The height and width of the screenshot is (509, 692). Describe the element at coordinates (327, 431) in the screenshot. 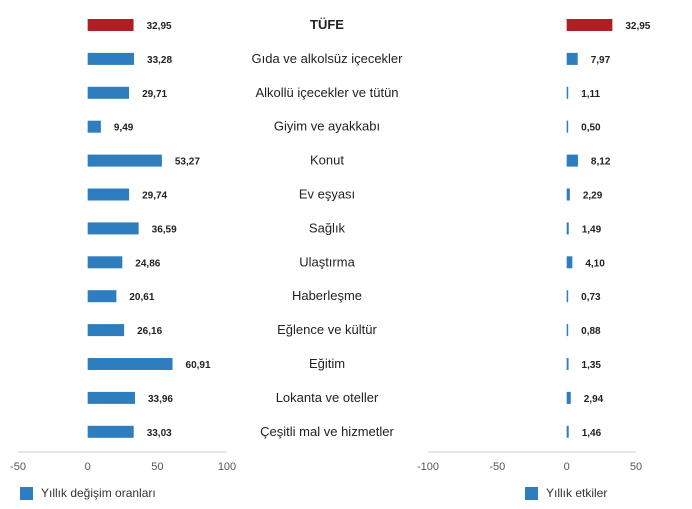

I see `category-label: Çeşitli mal ve hizmetler` at that location.